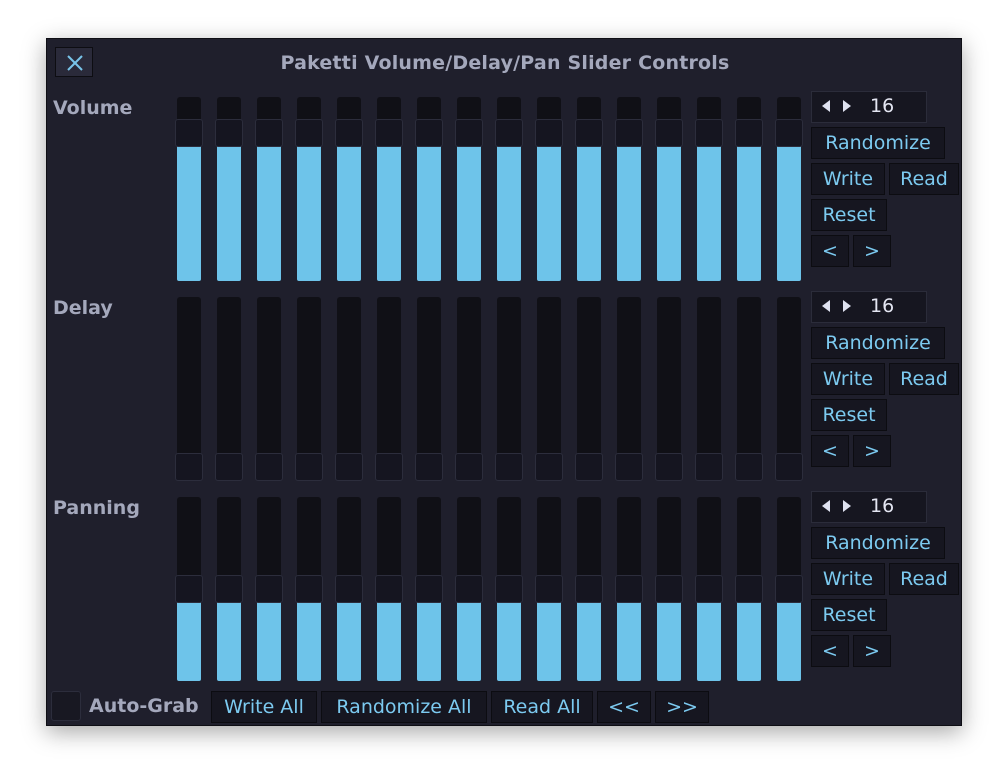  I want to click on close-button, so click(74, 62).